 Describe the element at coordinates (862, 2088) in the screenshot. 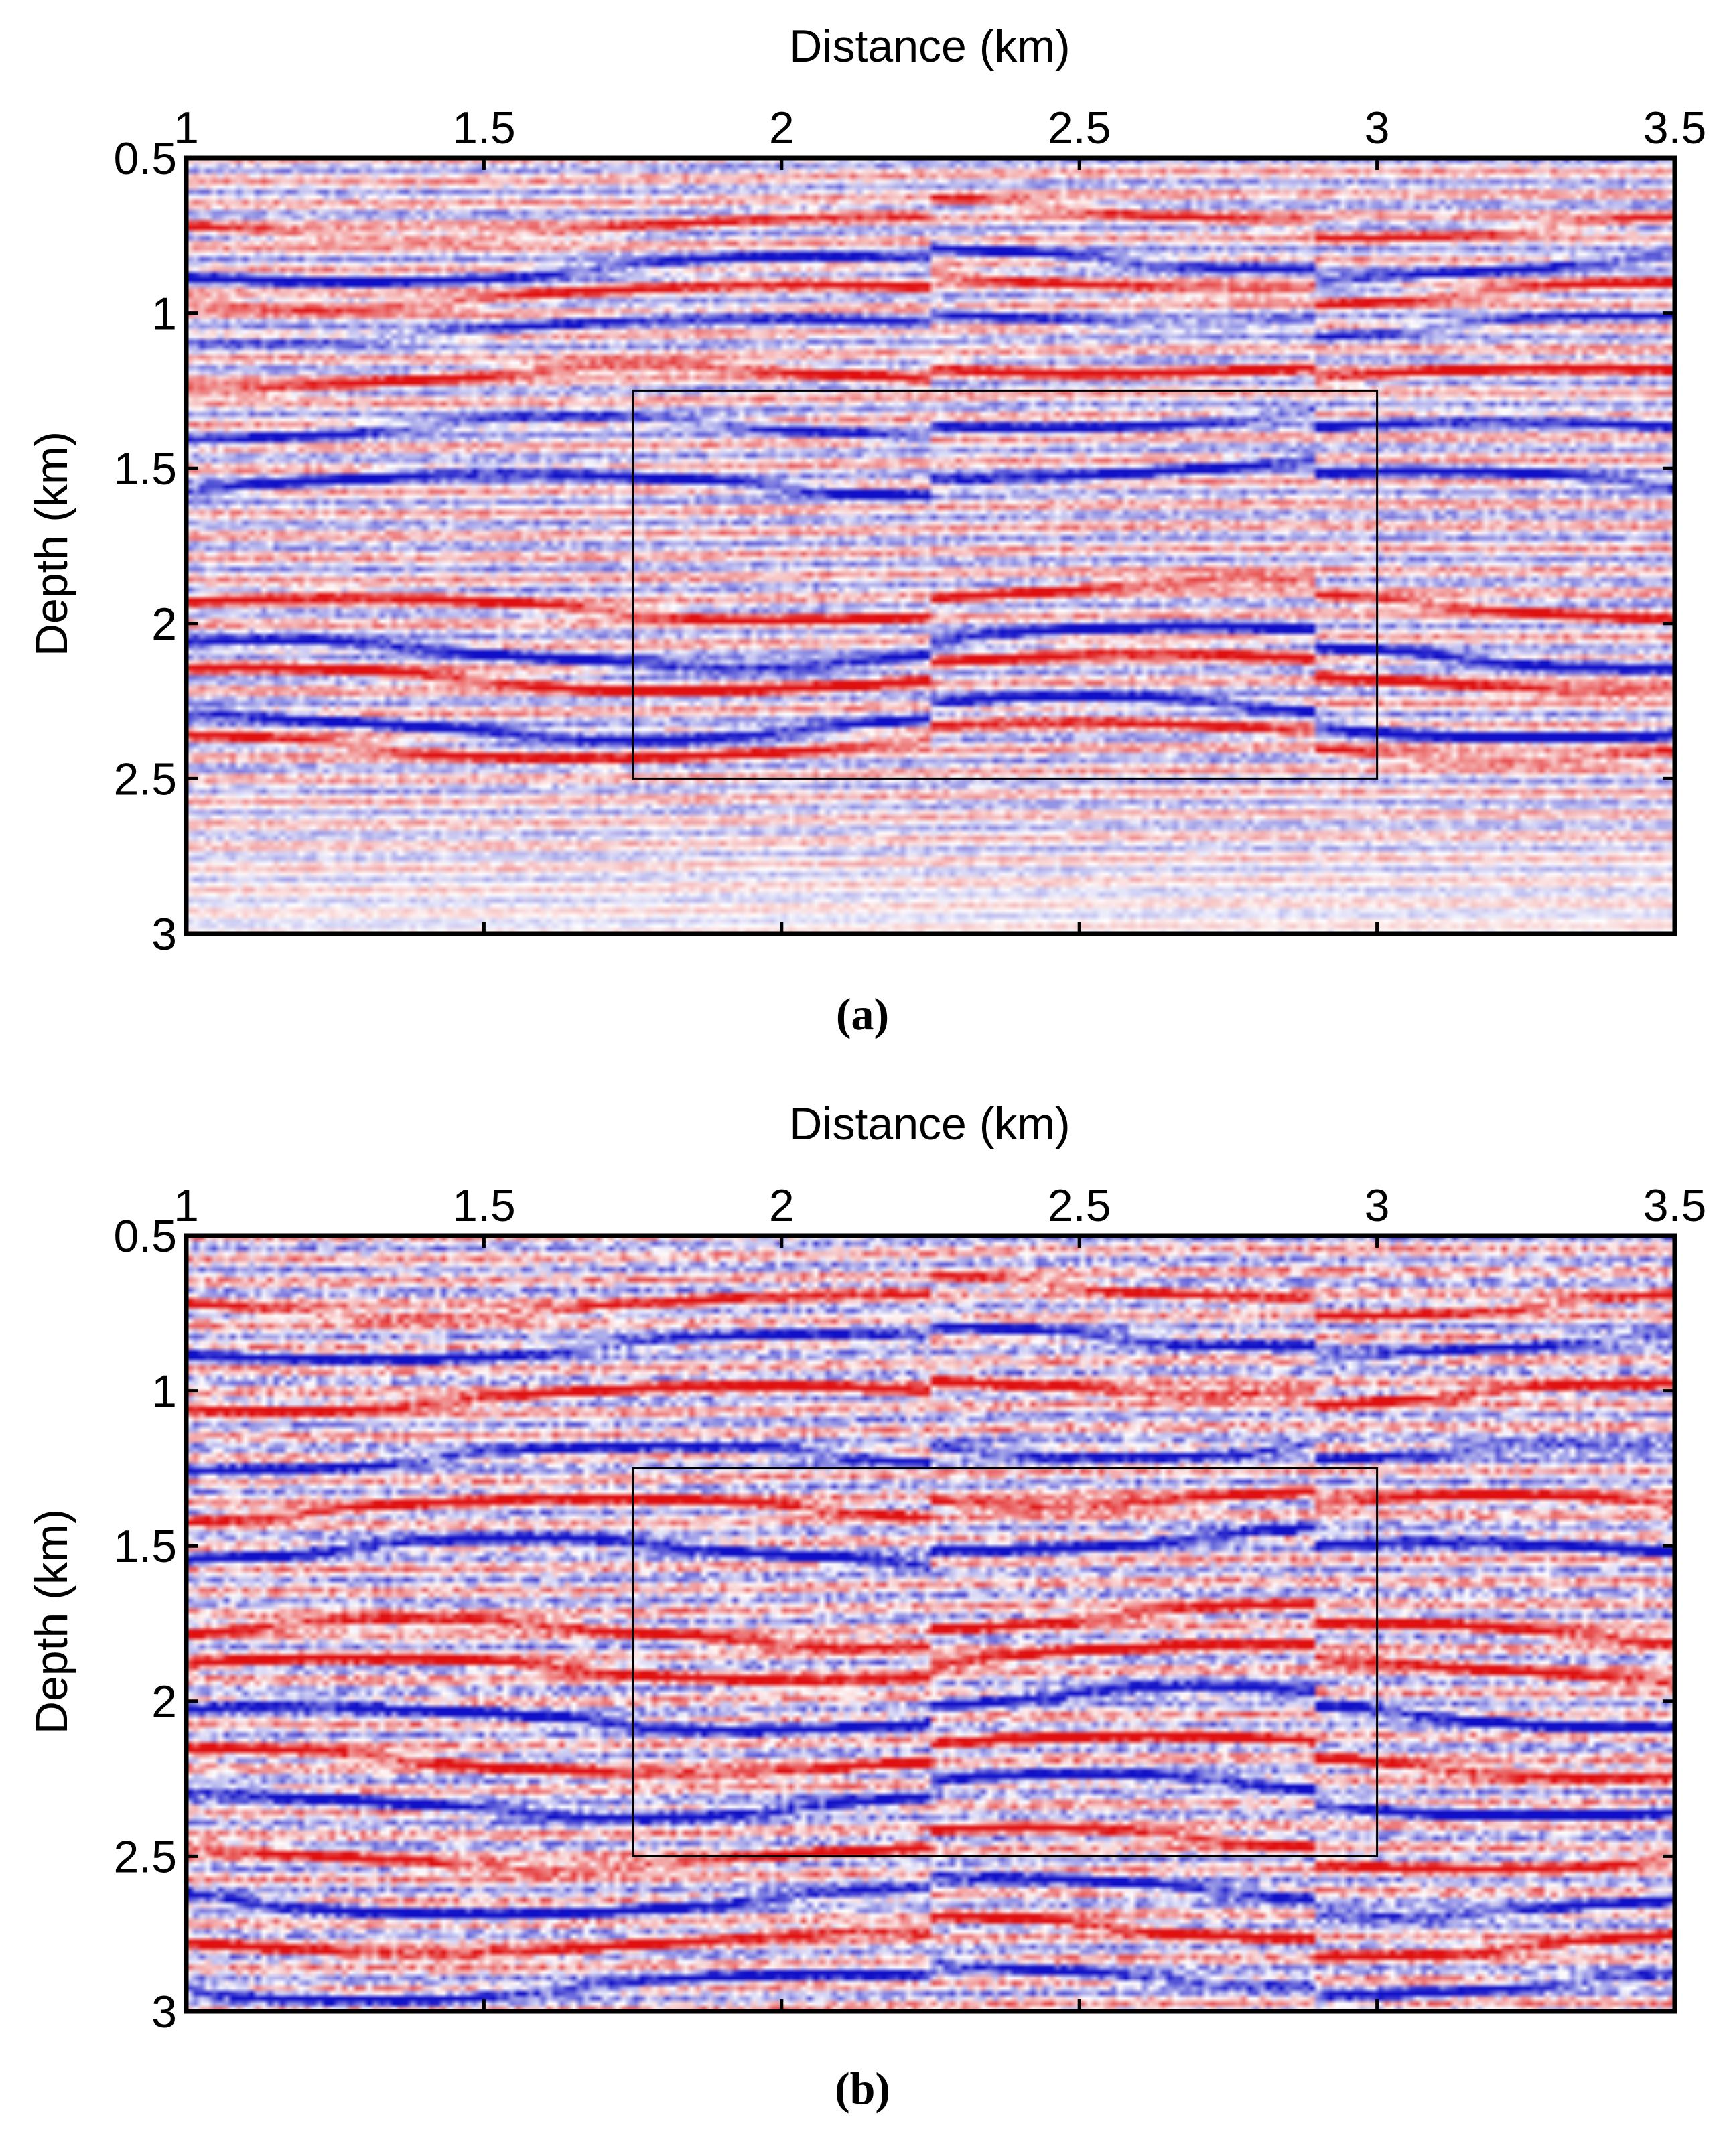

I see `caption-b: (b)` at that location.